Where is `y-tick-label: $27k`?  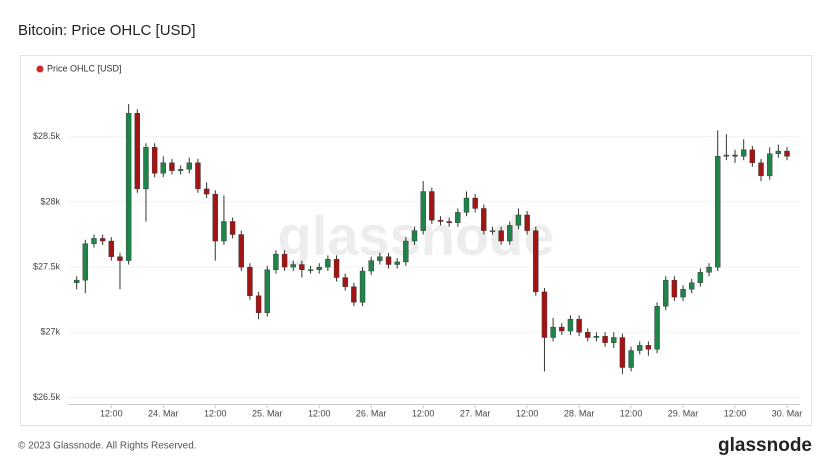
y-tick-label: $27k is located at coordinates (50, 332).